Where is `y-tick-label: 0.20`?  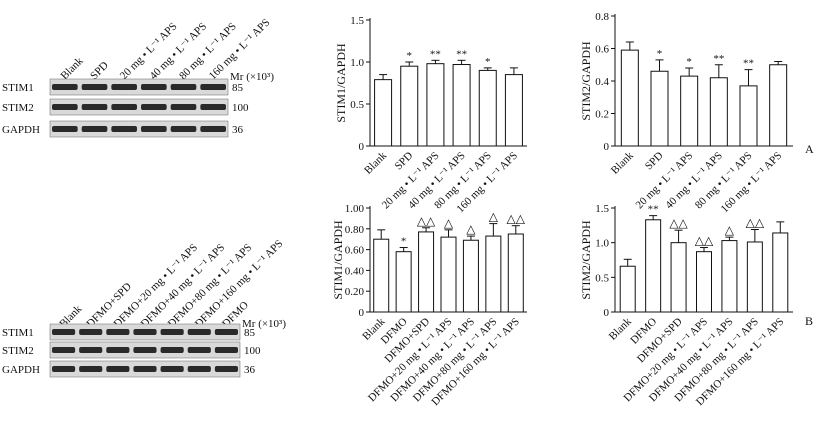 y-tick-label: 0.20 is located at coordinates (355, 292).